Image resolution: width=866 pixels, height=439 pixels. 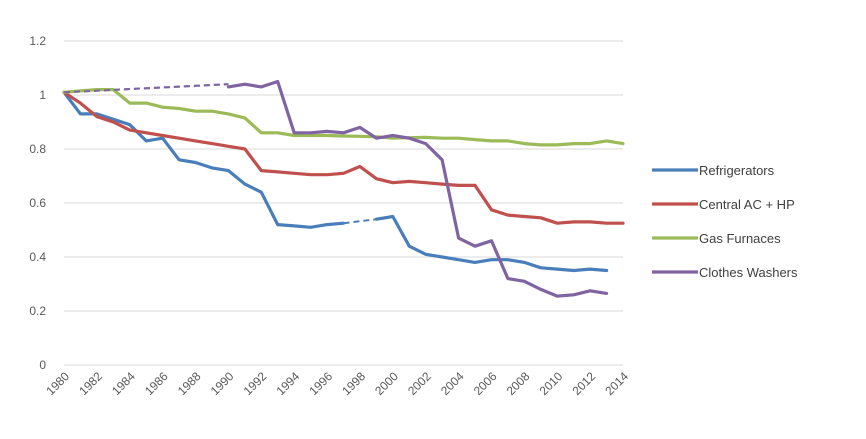 I want to click on x-tick-label: 2004, so click(x=452, y=383).